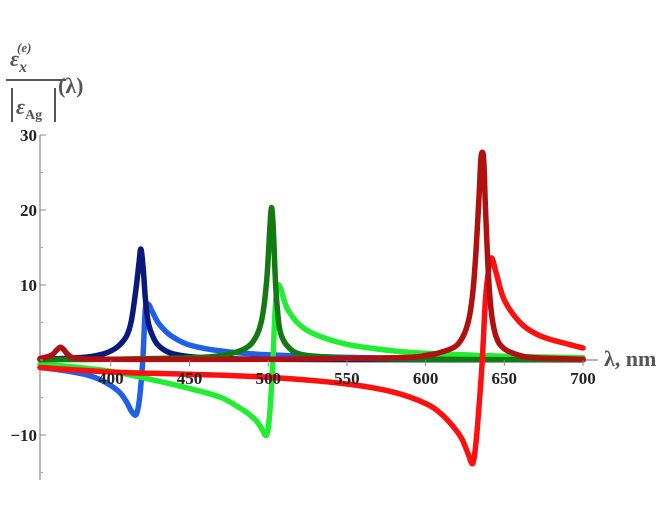 The image size is (667, 505). I want to click on y-tick-label: 30, so click(28, 135).